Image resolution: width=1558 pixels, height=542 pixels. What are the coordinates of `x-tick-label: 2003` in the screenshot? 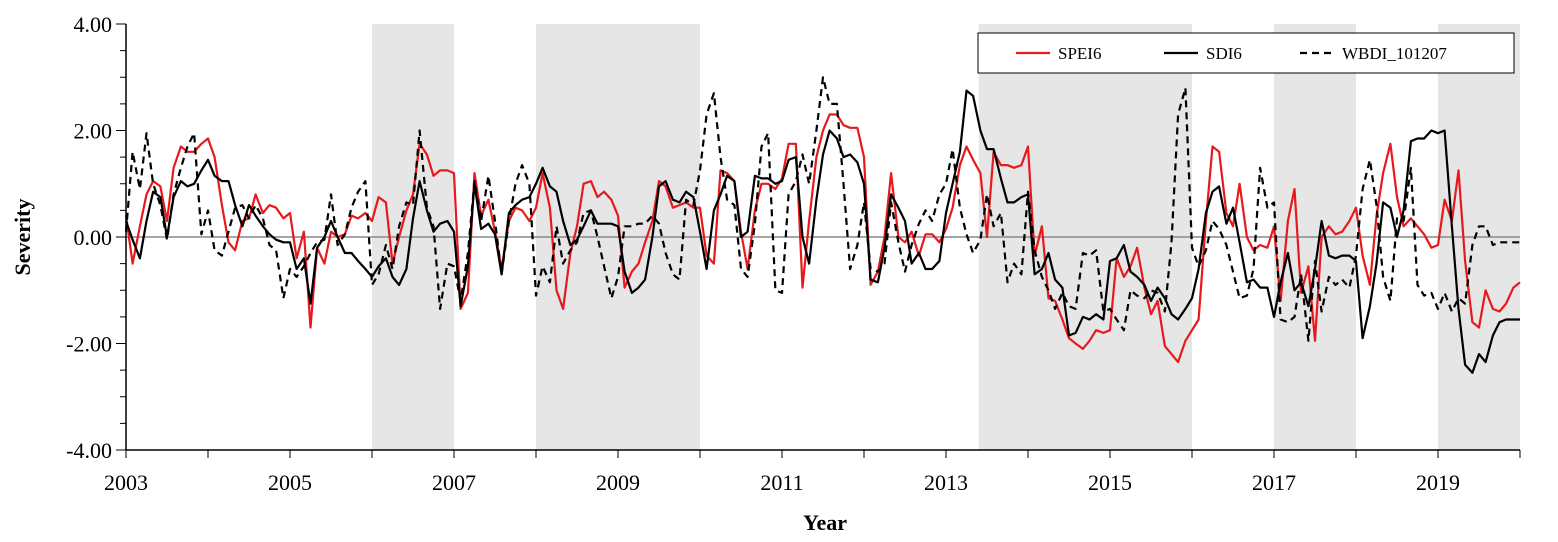 It's located at (126, 482).